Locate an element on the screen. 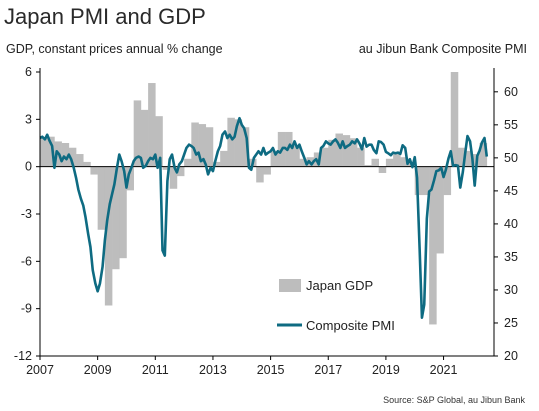 The image size is (539, 411). x-tick-label-5: 2017 is located at coordinates (328, 370).